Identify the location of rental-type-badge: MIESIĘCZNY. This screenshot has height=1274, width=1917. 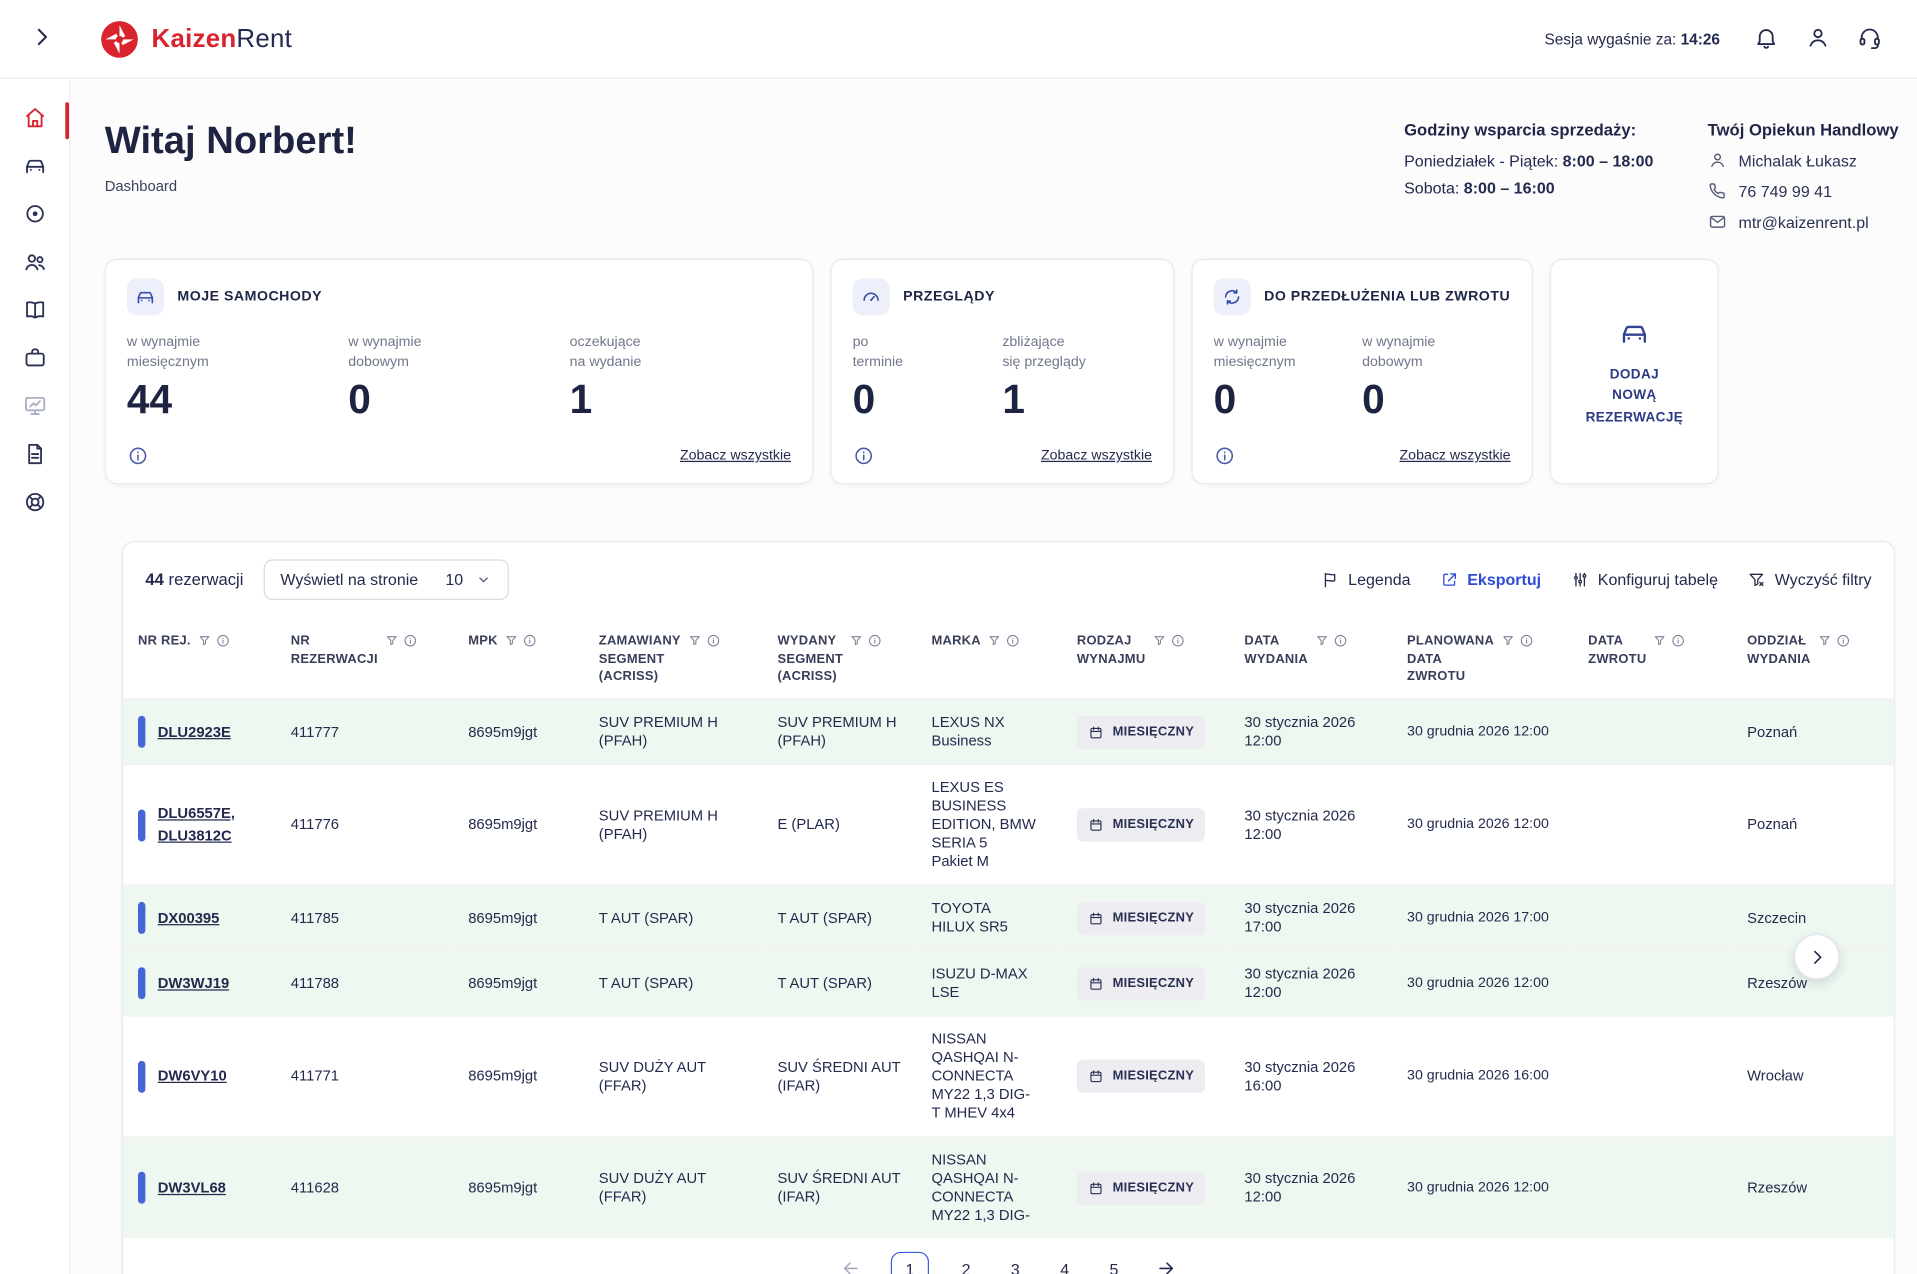
(1141, 825).